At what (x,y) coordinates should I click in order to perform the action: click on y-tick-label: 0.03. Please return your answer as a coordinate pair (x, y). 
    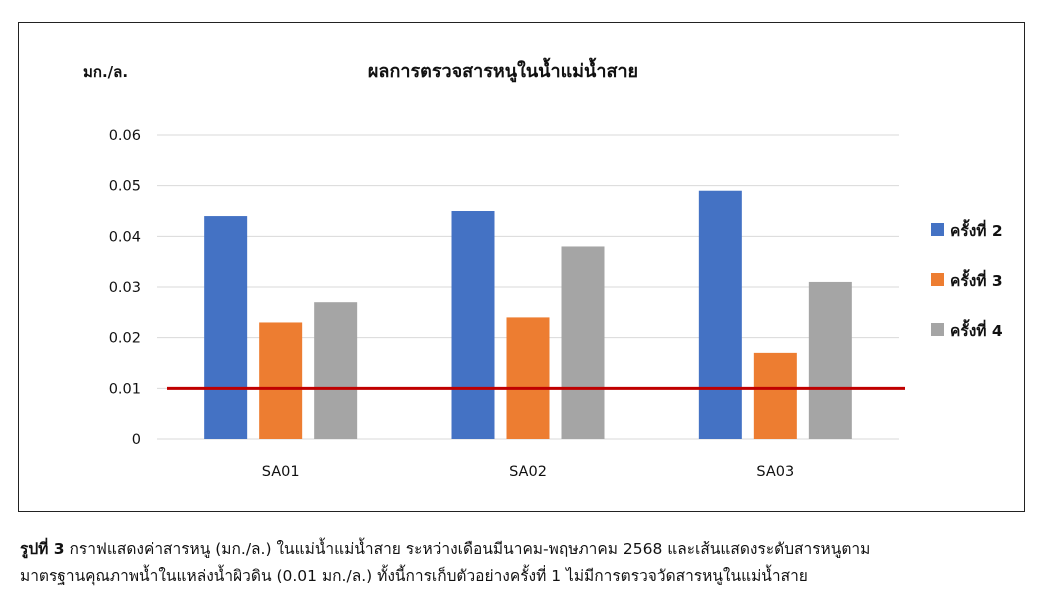
    Looking at the image, I should click on (125, 288).